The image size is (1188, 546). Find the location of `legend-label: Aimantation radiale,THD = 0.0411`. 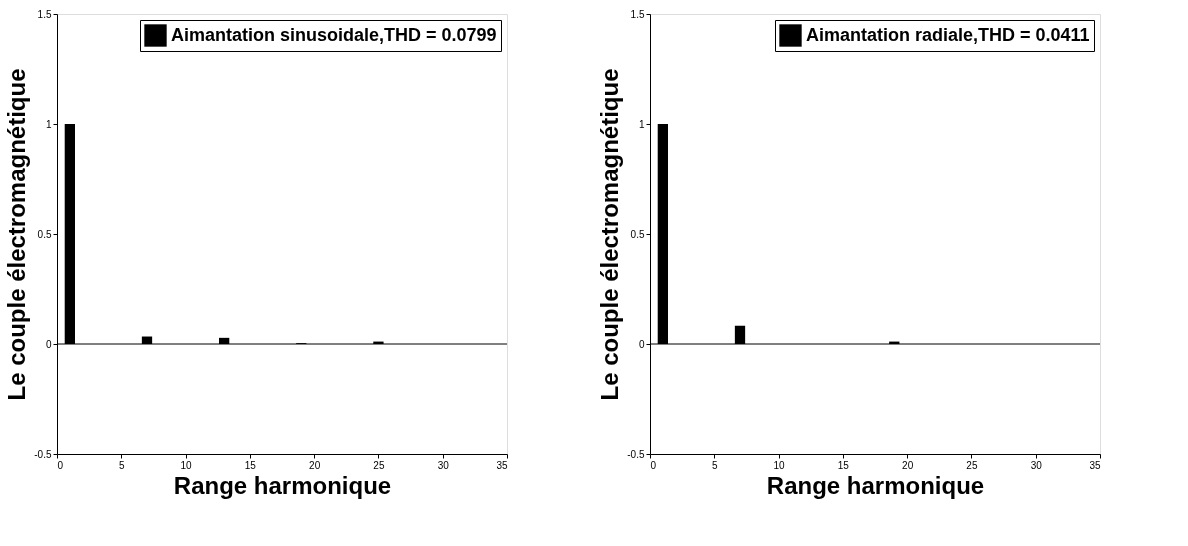

legend-label: Aimantation radiale,THD = 0.0411 is located at coordinates (948, 34).